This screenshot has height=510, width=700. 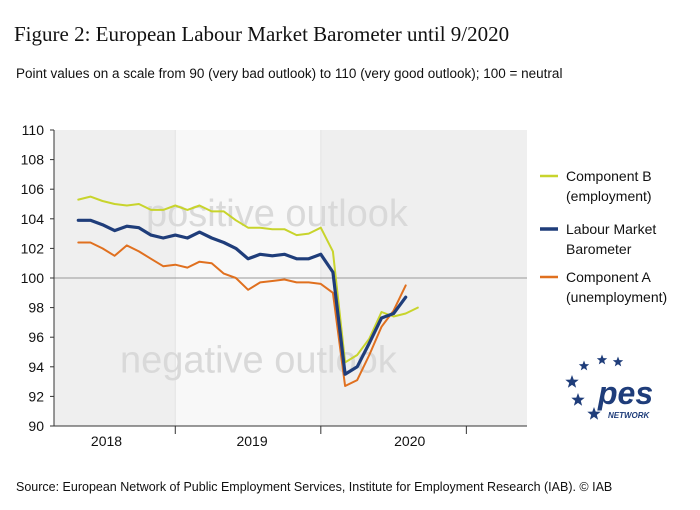 What do you see at coordinates (611, 229) in the screenshot?
I see `legend-label: Labour Market` at bounding box center [611, 229].